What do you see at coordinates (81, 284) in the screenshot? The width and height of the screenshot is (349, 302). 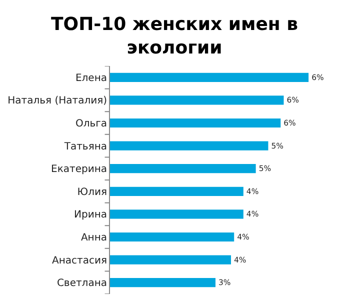 I see `y-tick-label: Светлана` at bounding box center [81, 284].